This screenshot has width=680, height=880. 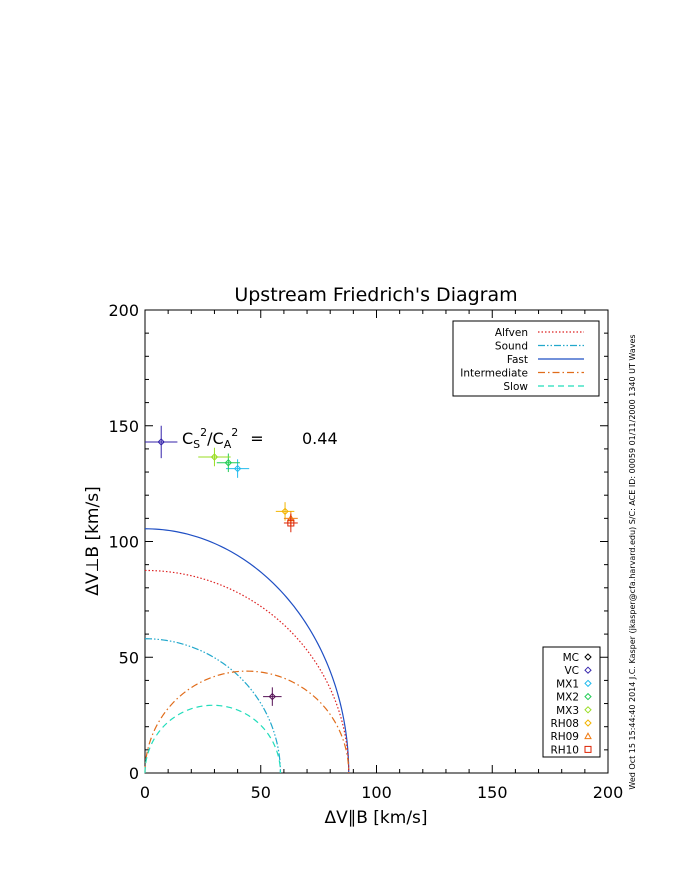 I want to click on fast-curve, so click(x=247, y=651).